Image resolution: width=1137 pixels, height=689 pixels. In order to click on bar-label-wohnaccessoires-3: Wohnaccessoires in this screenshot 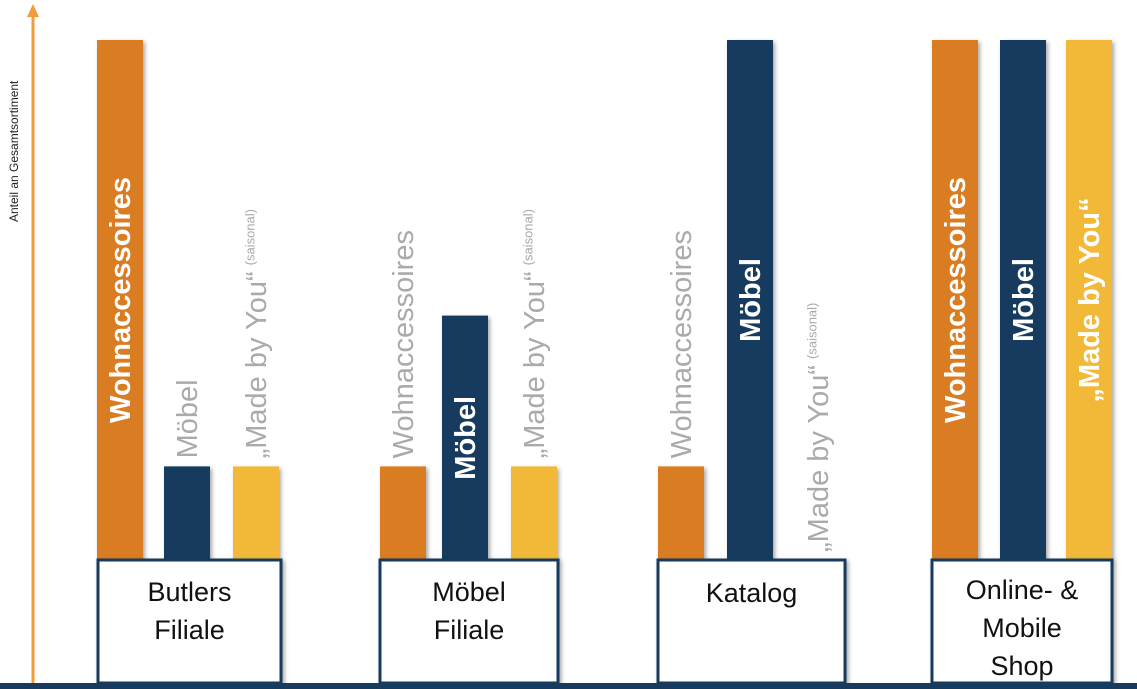, I will do `click(956, 300)`.